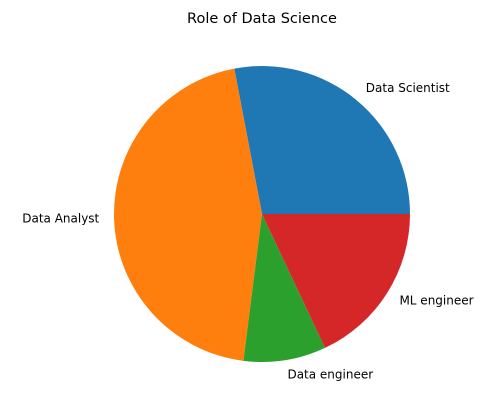 The image size is (494, 409). Describe the element at coordinates (436, 301) in the screenshot. I see `pie-label-ml-engineer: ML engineer` at that location.